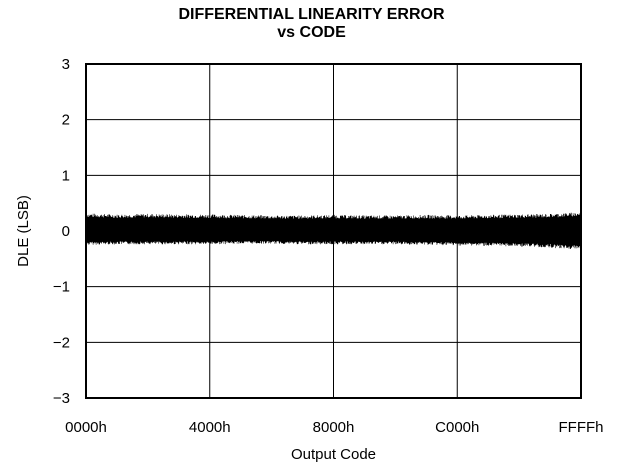  What do you see at coordinates (86, 427) in the screenshot?
I see `x-tick-label: 0000h` at bounding box center [86, 427].